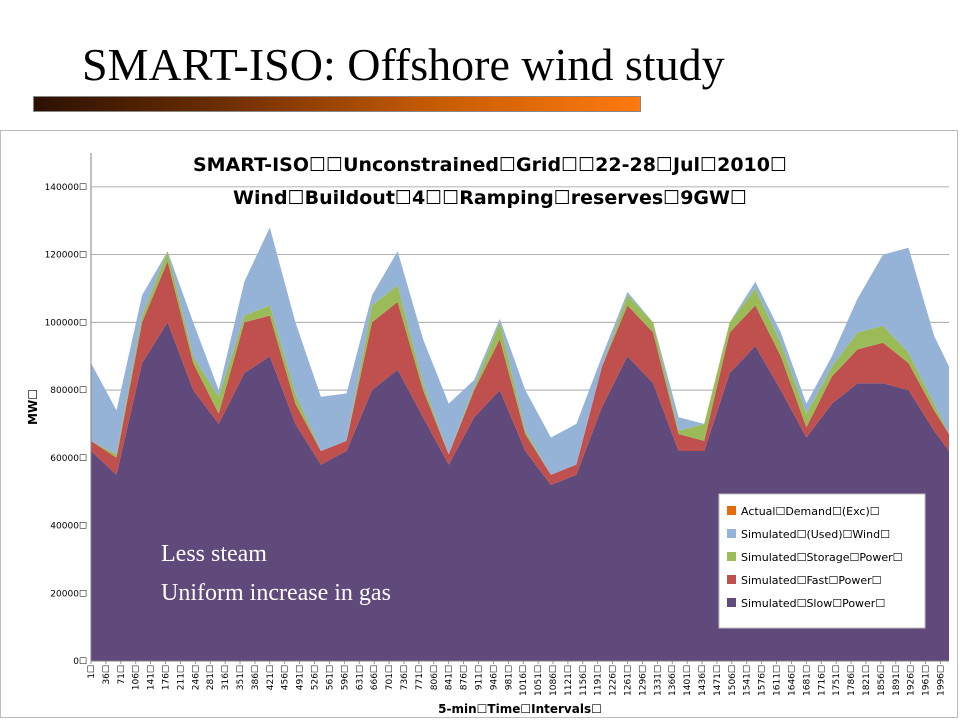  I want to click on x-tick-label: 981☐, so click(509, 677).